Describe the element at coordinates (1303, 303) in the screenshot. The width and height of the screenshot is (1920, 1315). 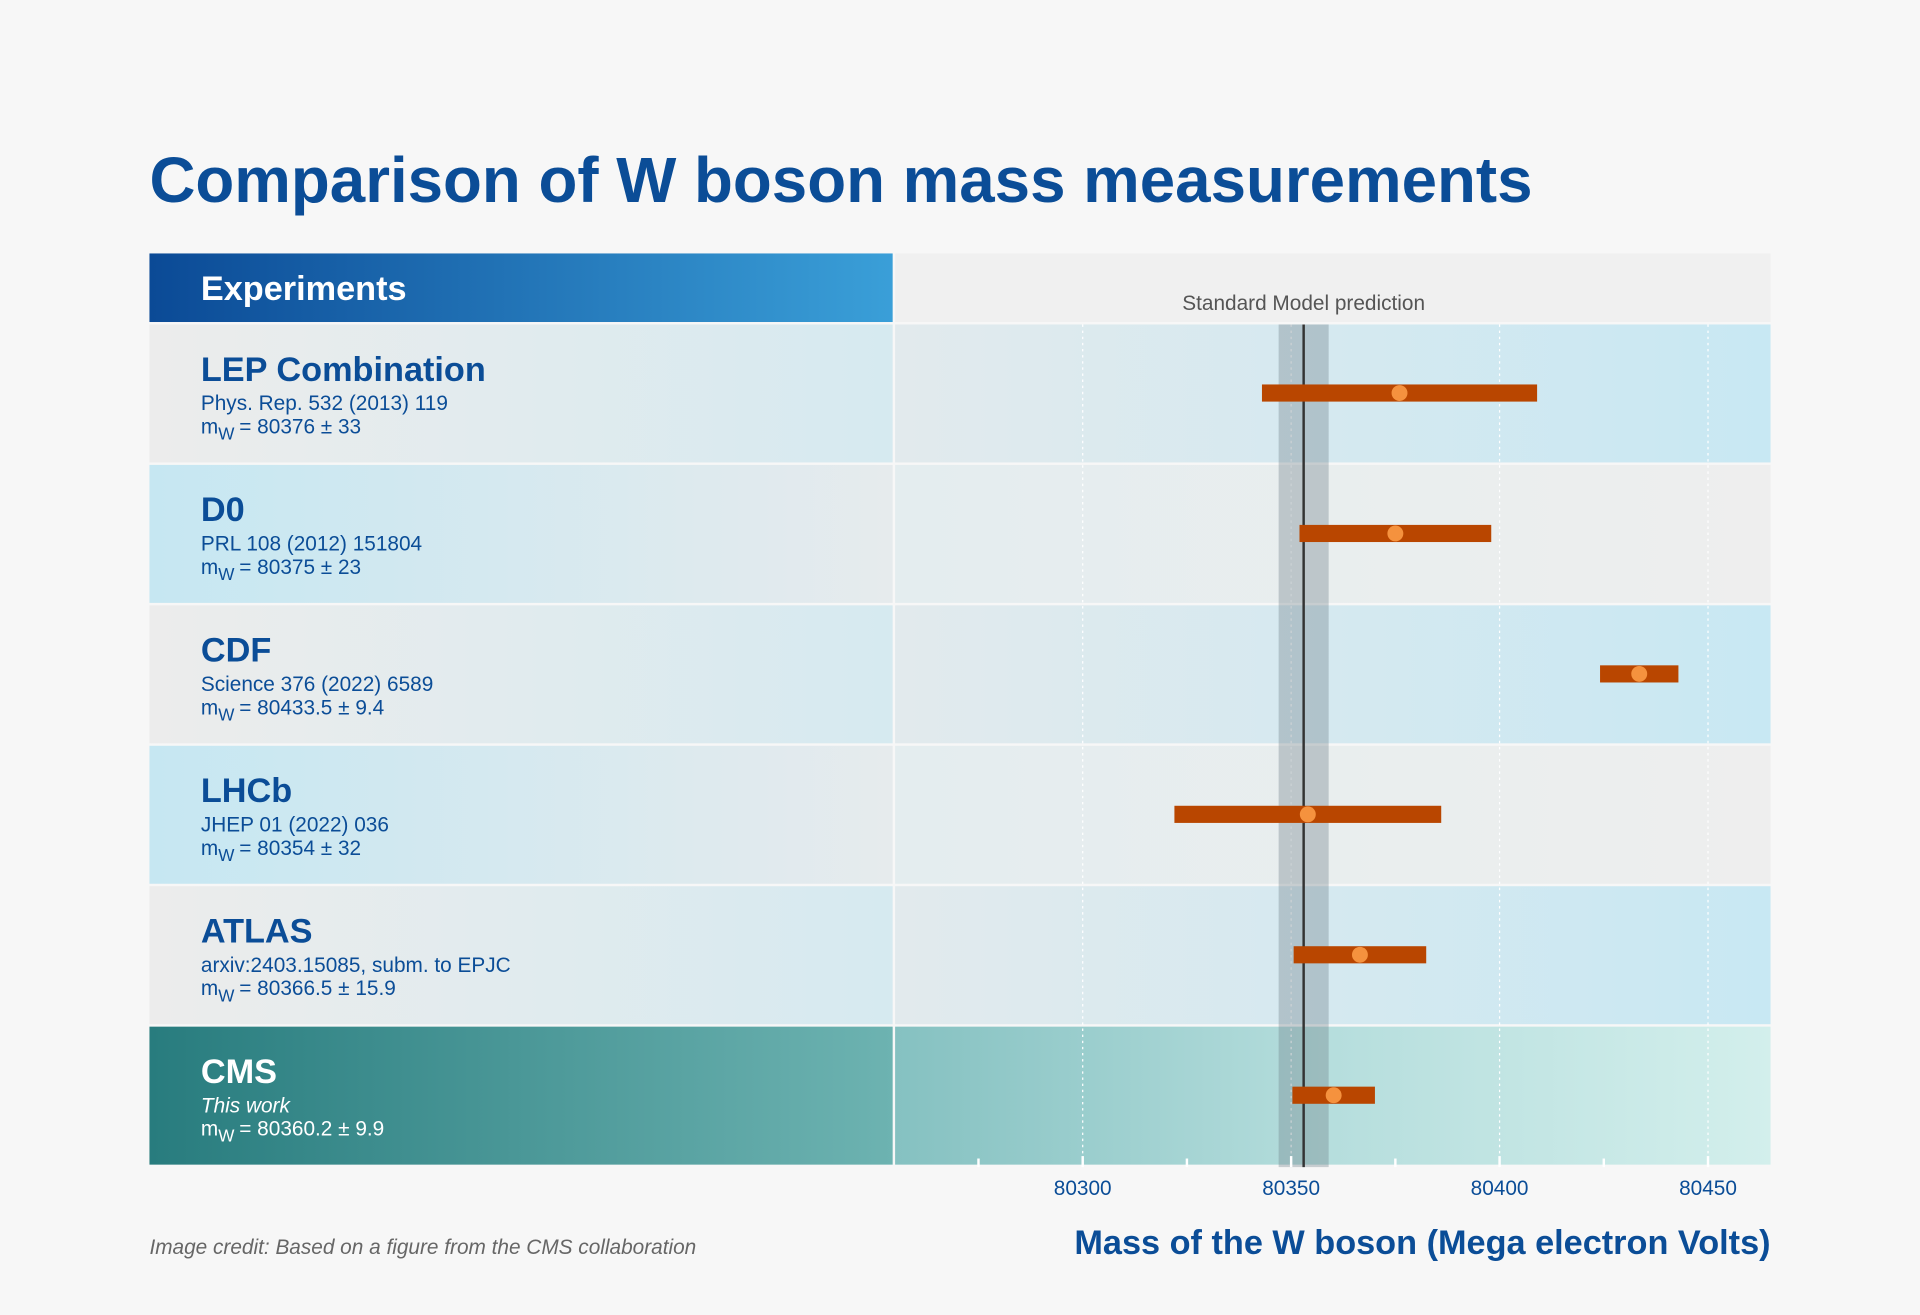
I see `reference-label: Standard Model prediction` at that location.